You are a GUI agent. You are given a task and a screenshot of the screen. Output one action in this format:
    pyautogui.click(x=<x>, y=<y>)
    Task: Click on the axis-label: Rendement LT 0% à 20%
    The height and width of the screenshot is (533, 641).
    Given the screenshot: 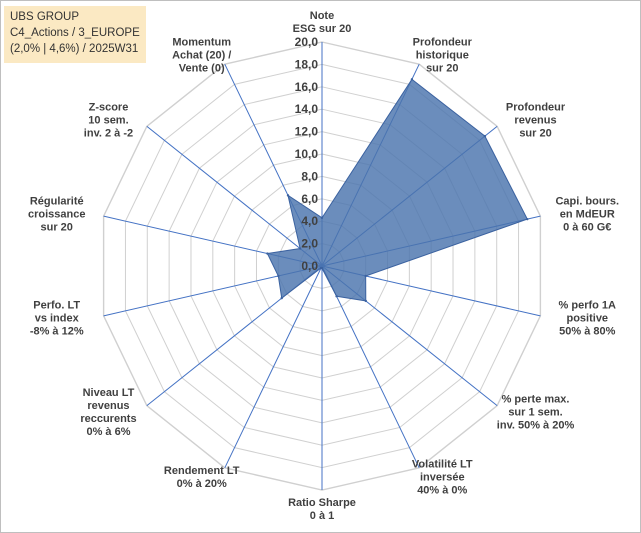 What is the action you would take?
    pyautogui.click(x=202, y=477)
    